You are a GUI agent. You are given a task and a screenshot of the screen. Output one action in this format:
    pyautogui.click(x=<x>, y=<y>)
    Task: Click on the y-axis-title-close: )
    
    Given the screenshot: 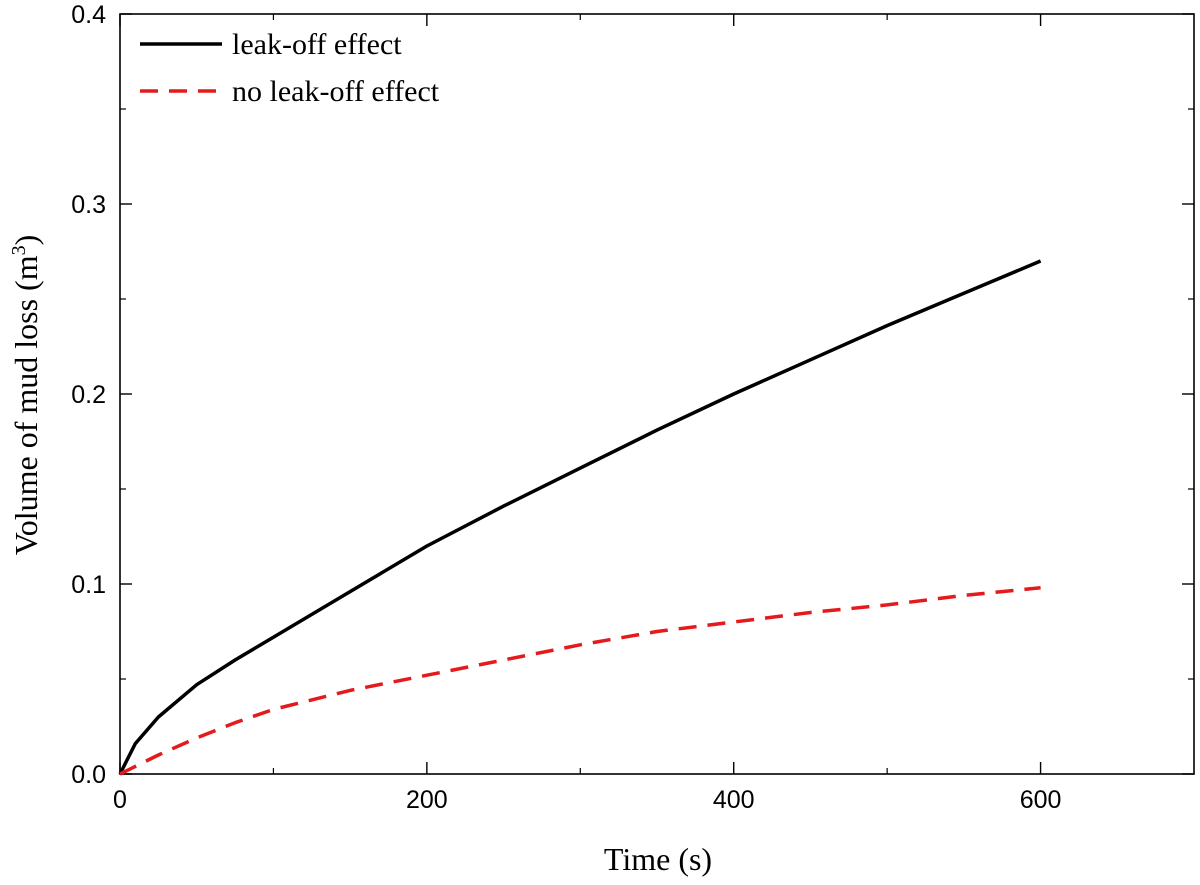 What is the action you would take?
    pyautogui.click(x=26, y=240)
    